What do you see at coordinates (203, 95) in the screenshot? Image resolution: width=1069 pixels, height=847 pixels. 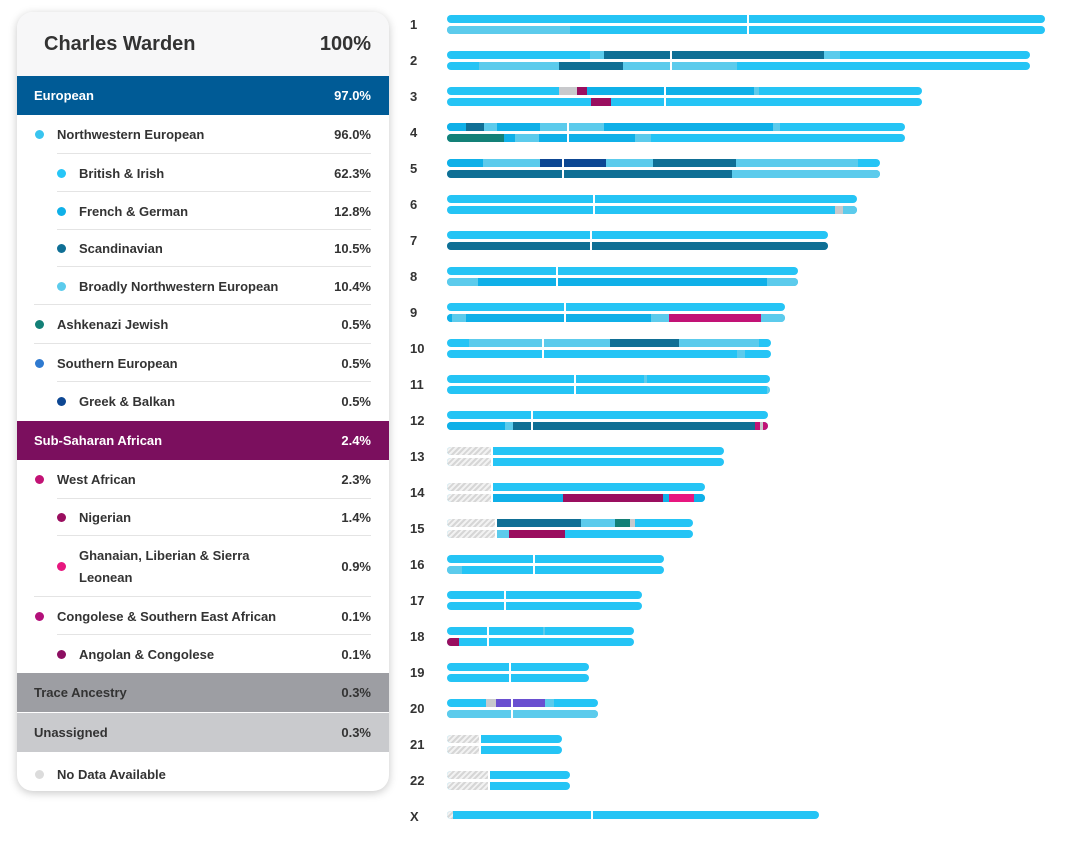 I see `ancestry-row-european: European 97.0%` at bounding box center [203, 95].